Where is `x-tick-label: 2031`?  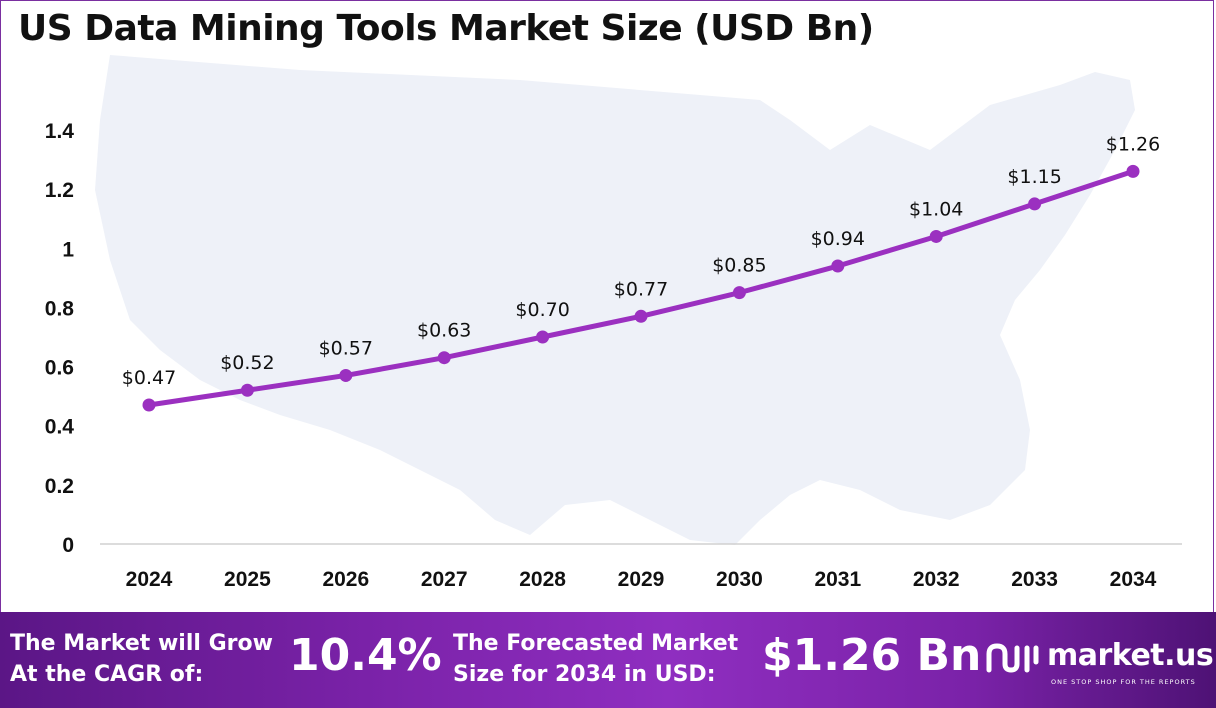 x-tick-label: 2031 is located at coordinates (837, 579).